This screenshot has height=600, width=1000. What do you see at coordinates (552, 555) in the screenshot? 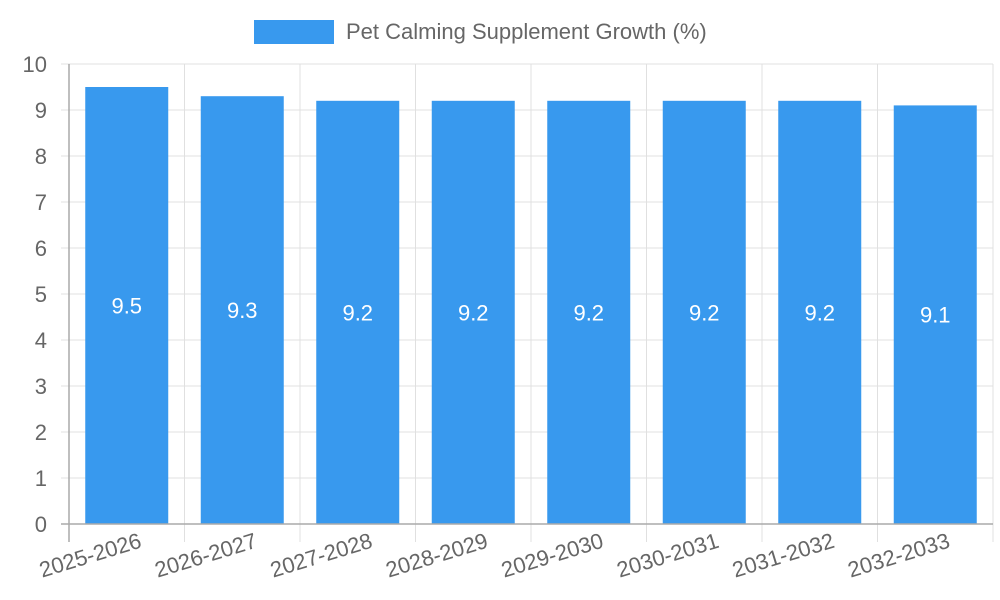
I see `x-tick-label: 2029-2030` at bounding box center [552, 555].